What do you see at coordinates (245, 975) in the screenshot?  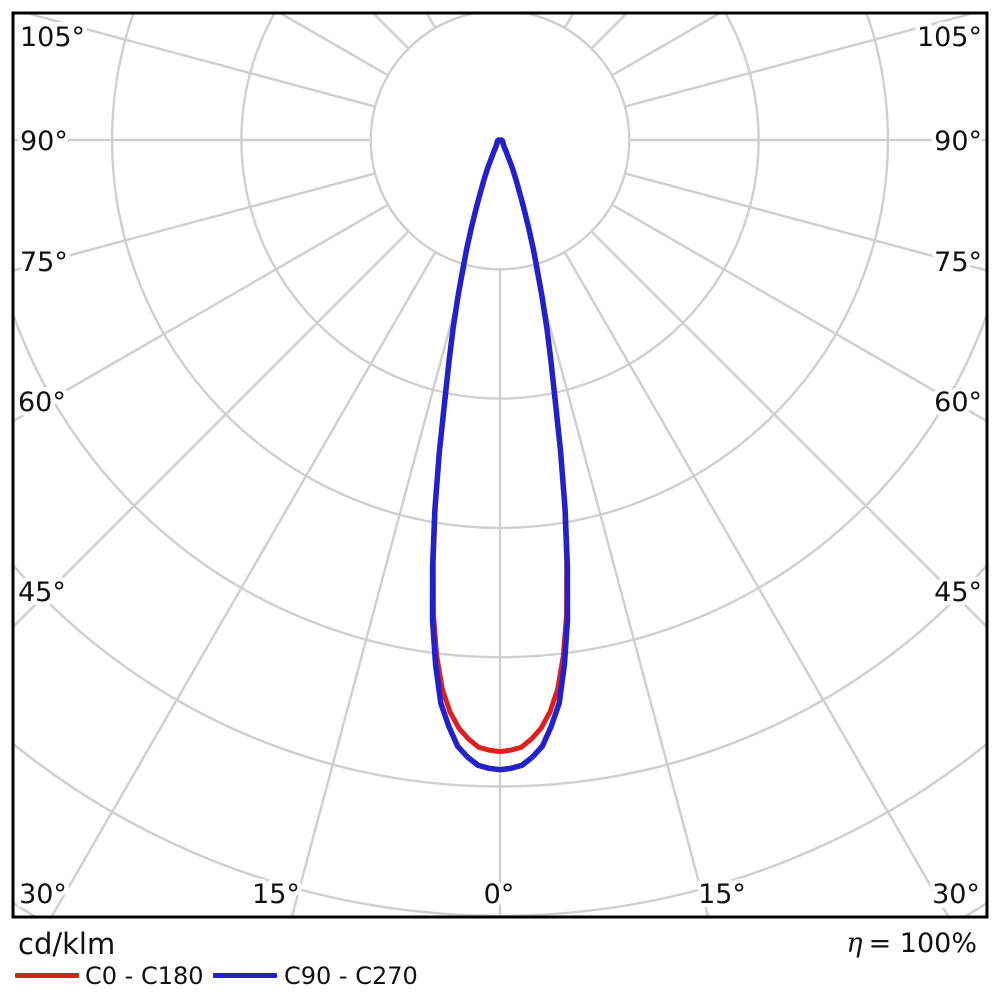 I see `legend-swatch-c90-c270` at bounding box center [245, 975].